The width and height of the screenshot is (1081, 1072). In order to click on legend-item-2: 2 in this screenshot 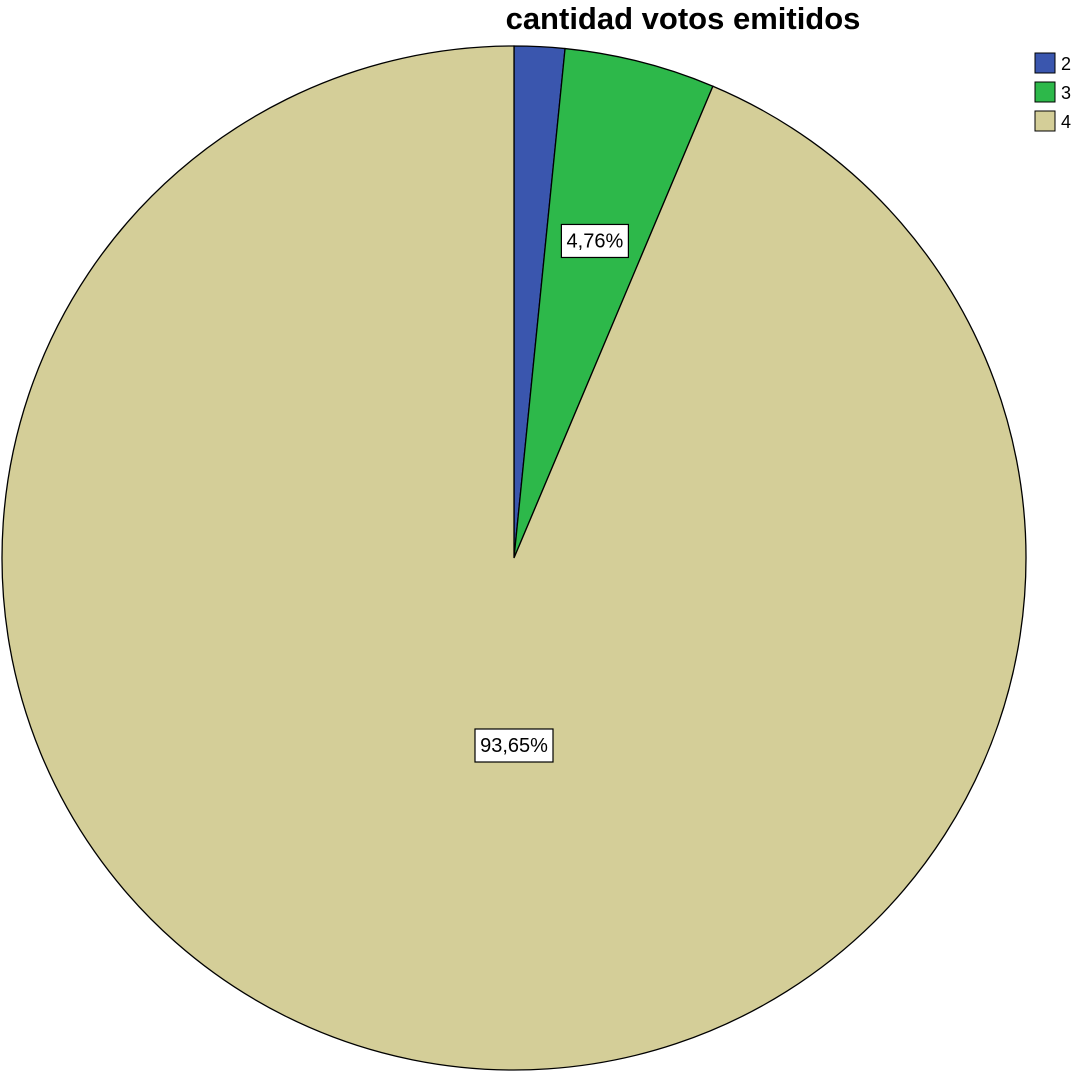, I will do `click(1052, 63)`.